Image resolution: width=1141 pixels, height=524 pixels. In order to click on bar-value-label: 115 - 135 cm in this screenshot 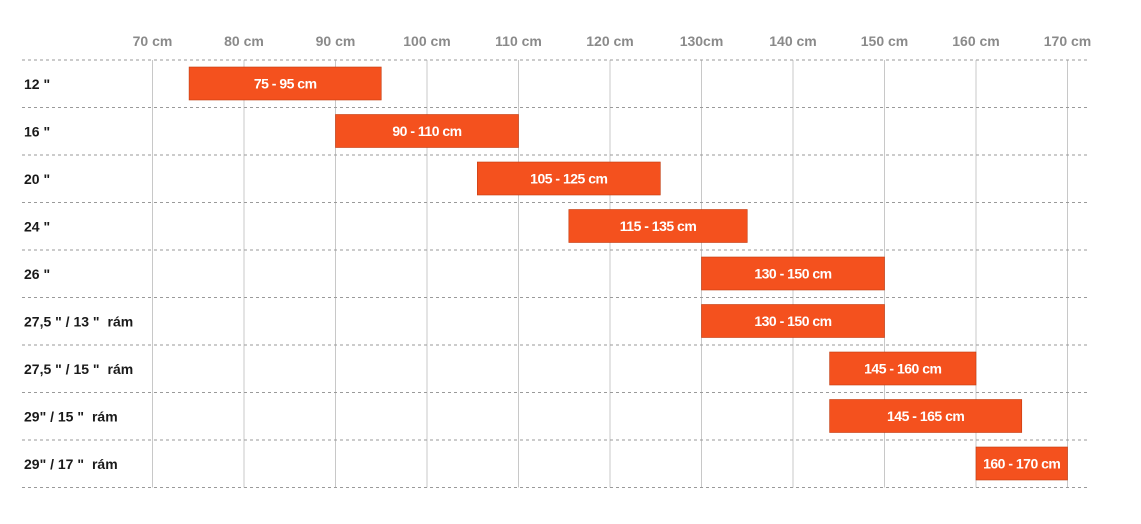, I will do `click(658, 226)`.